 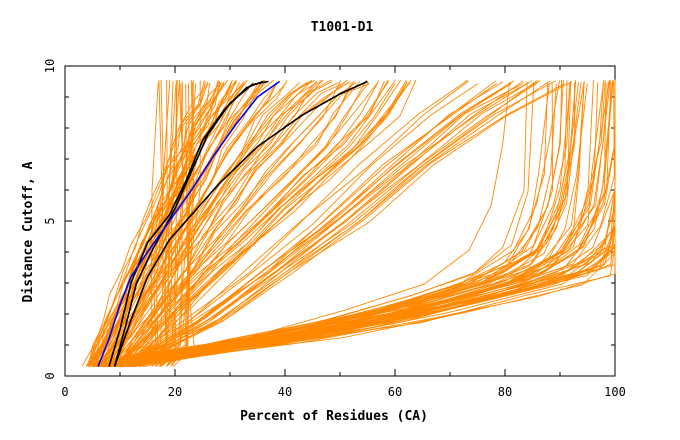 I want to click on x-tick-label: 40, so click(x=285, y=392).